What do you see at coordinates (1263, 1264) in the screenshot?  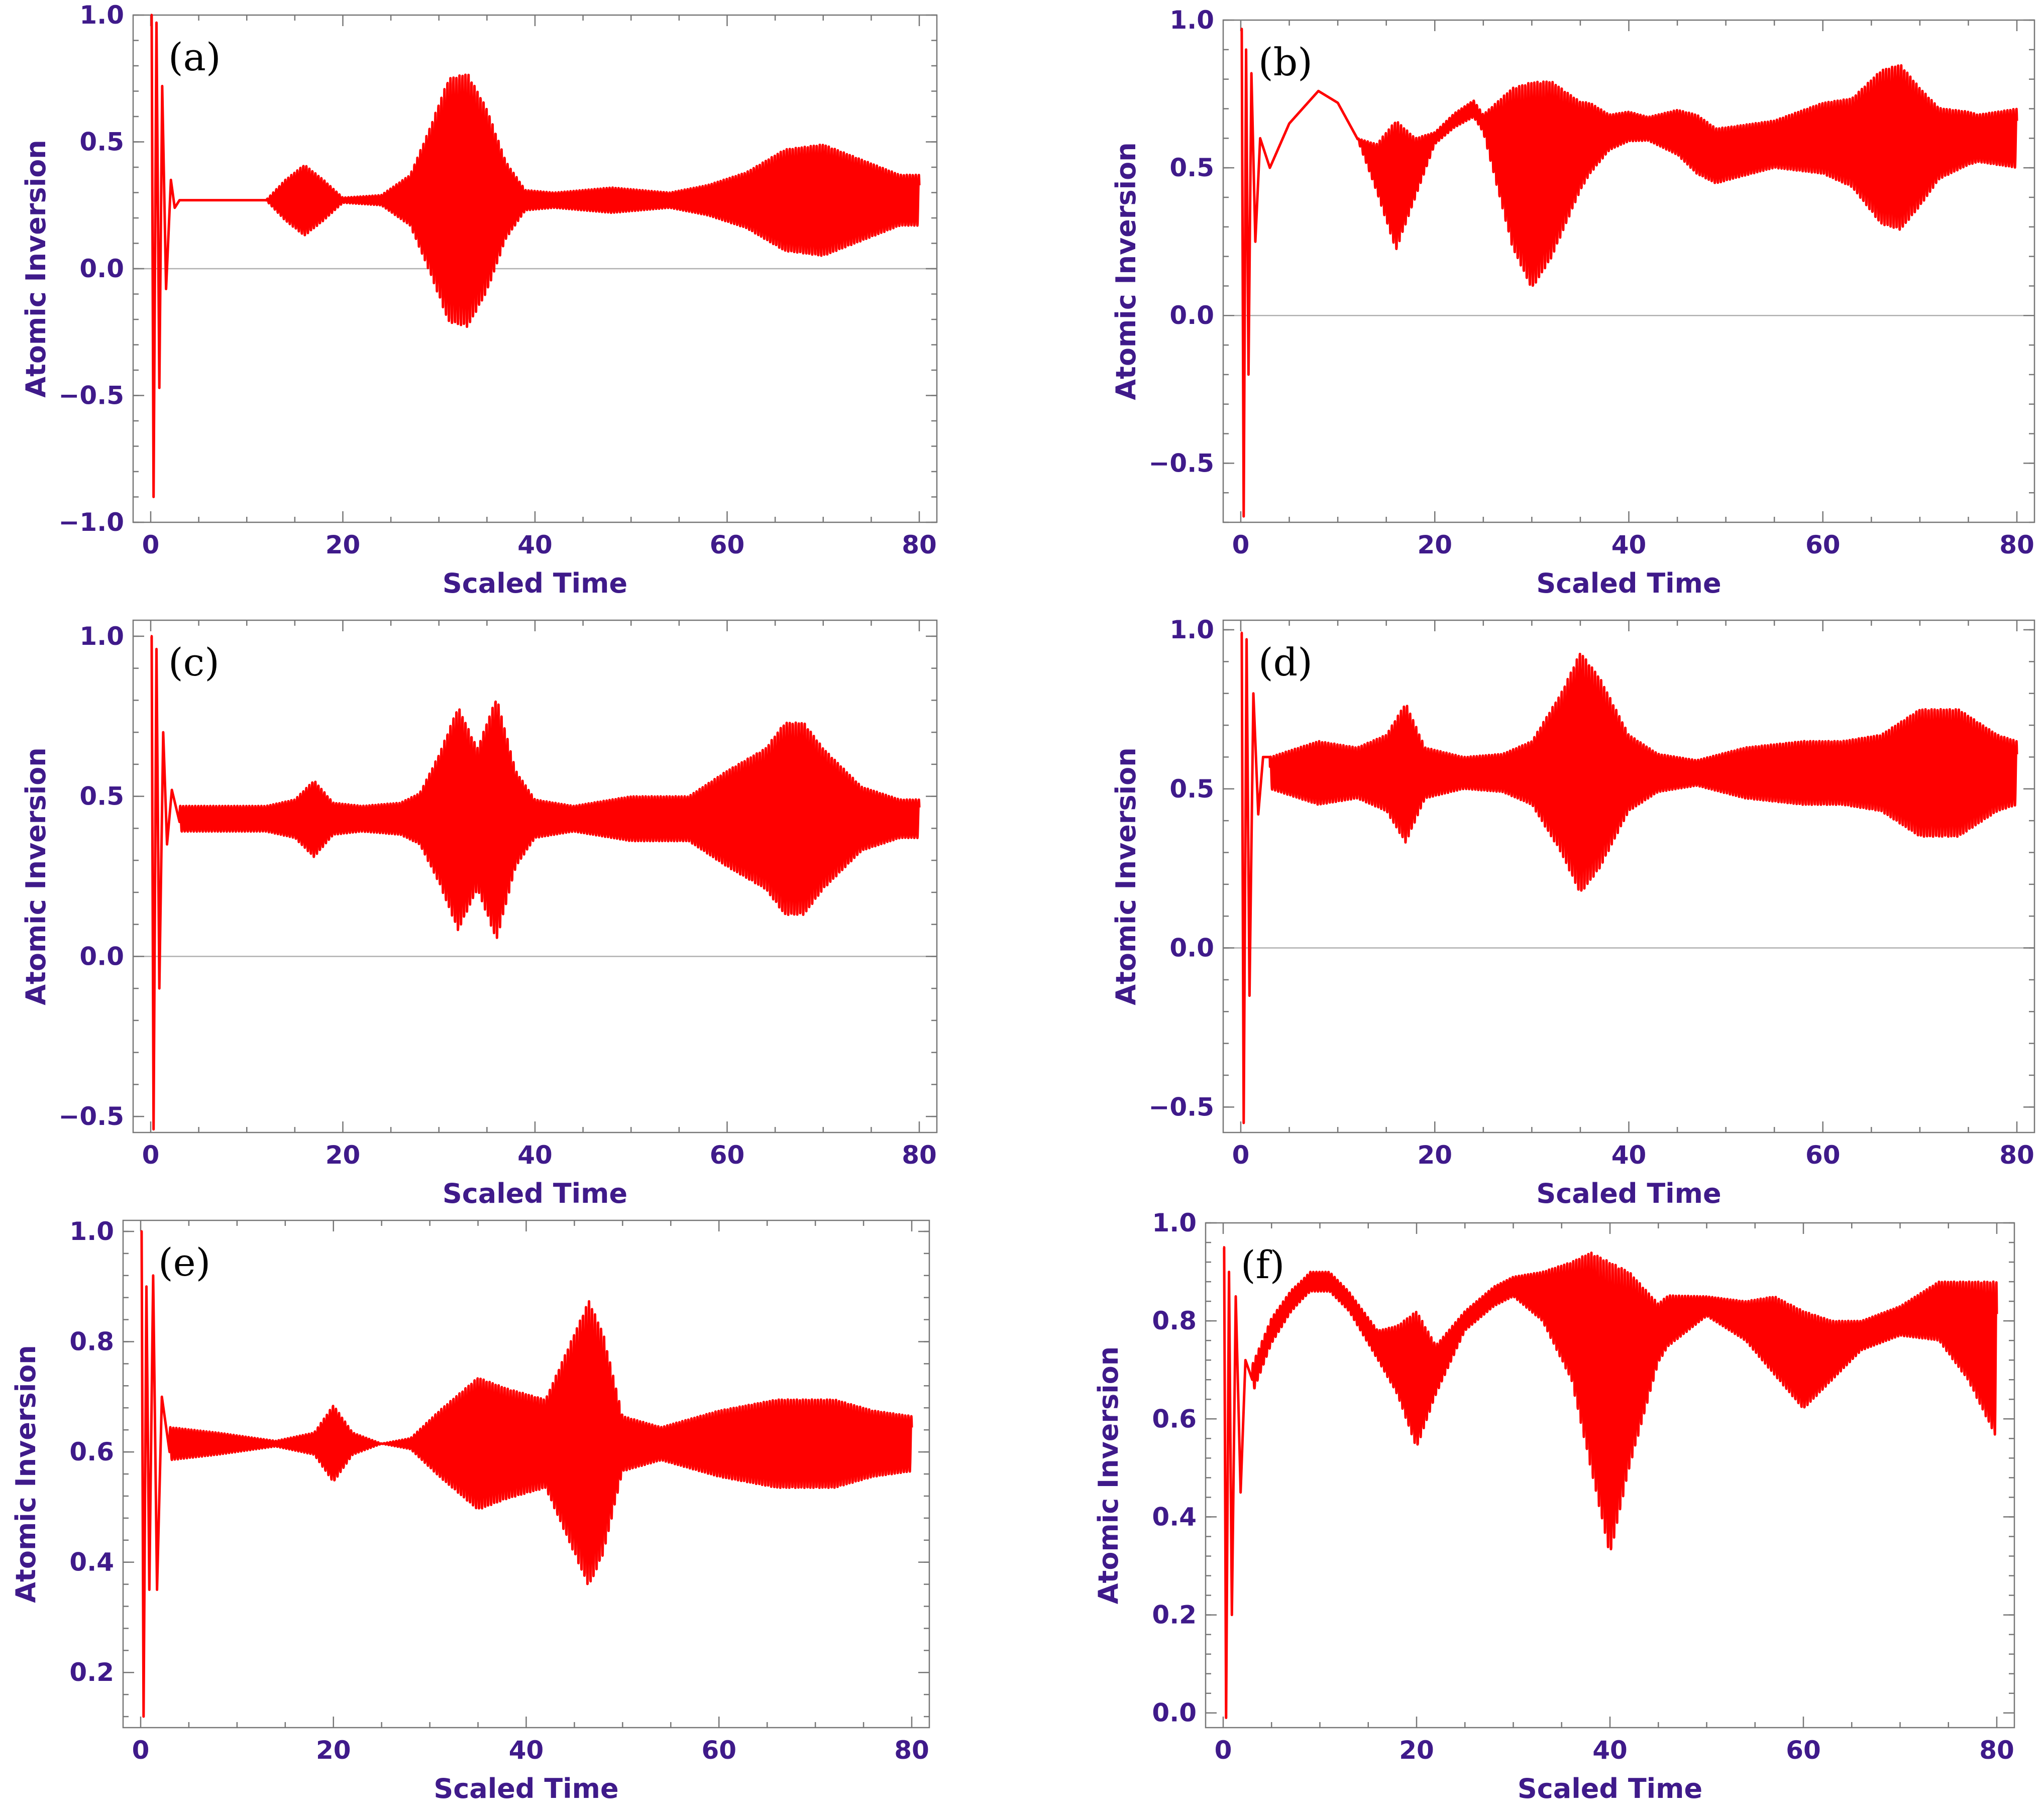 I see `panel-label: (f)` at bounding box center [1263, 1264].